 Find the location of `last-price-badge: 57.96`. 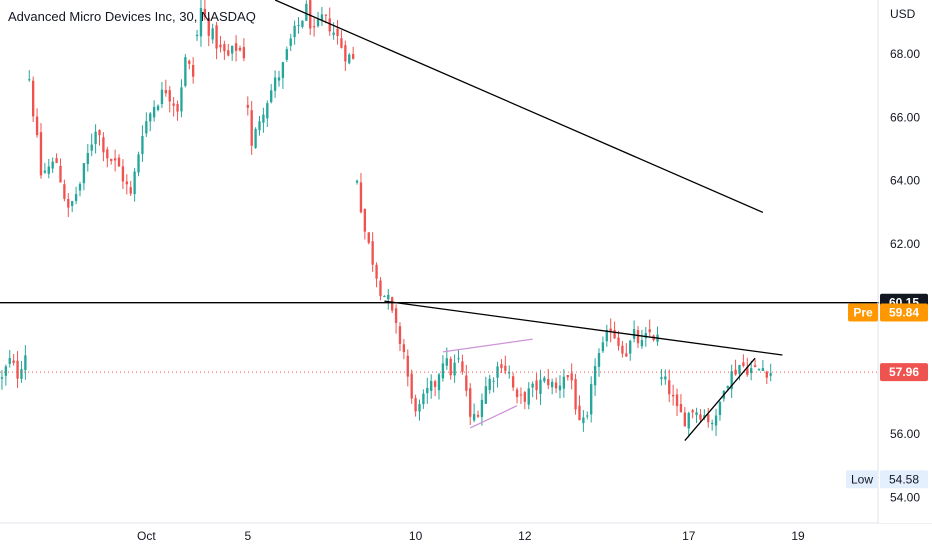

last-price-badge: 57.96 is located at coordinates (904, 372).